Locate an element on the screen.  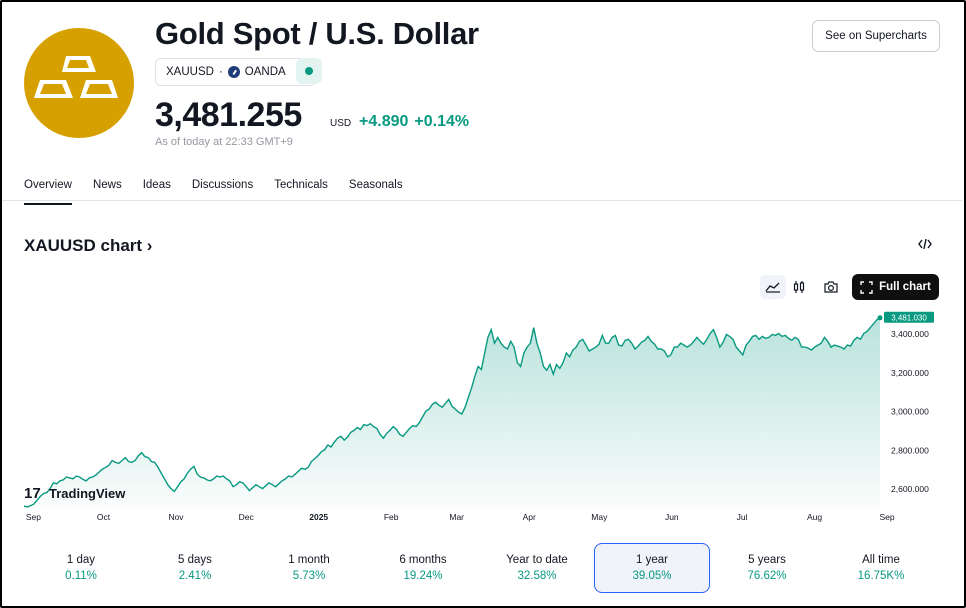
change-percent: +0.14% is located at coordinates (442, 121).